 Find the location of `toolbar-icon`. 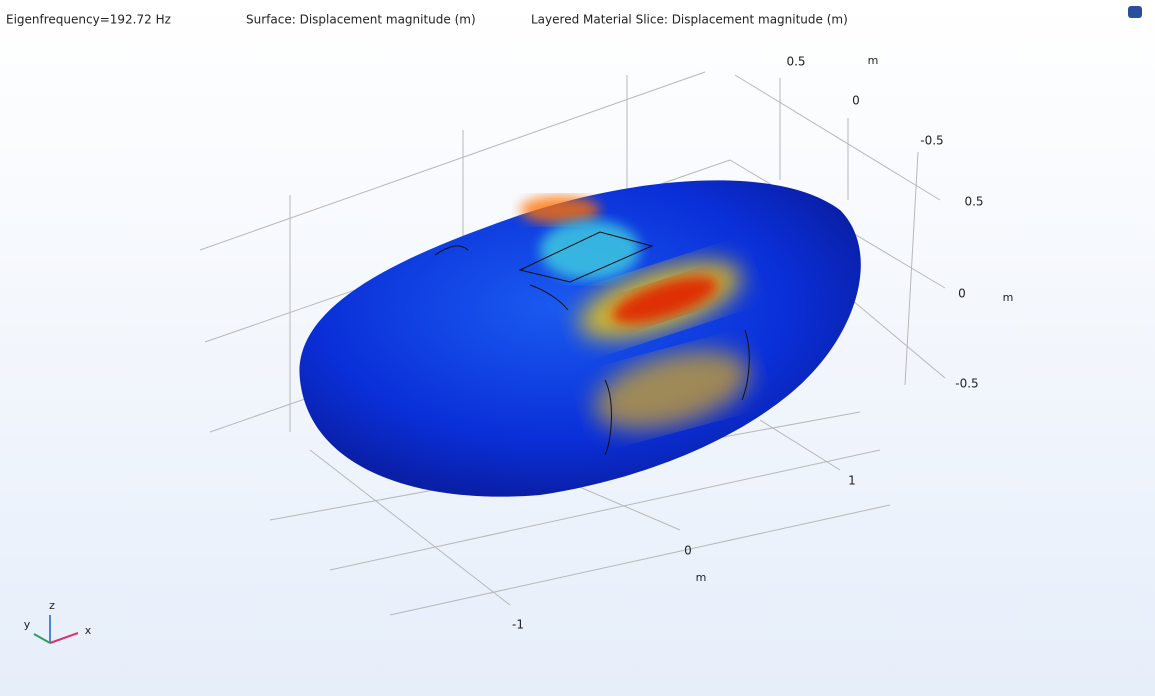

toolbar-icon is located at coordinates (1135, 12).